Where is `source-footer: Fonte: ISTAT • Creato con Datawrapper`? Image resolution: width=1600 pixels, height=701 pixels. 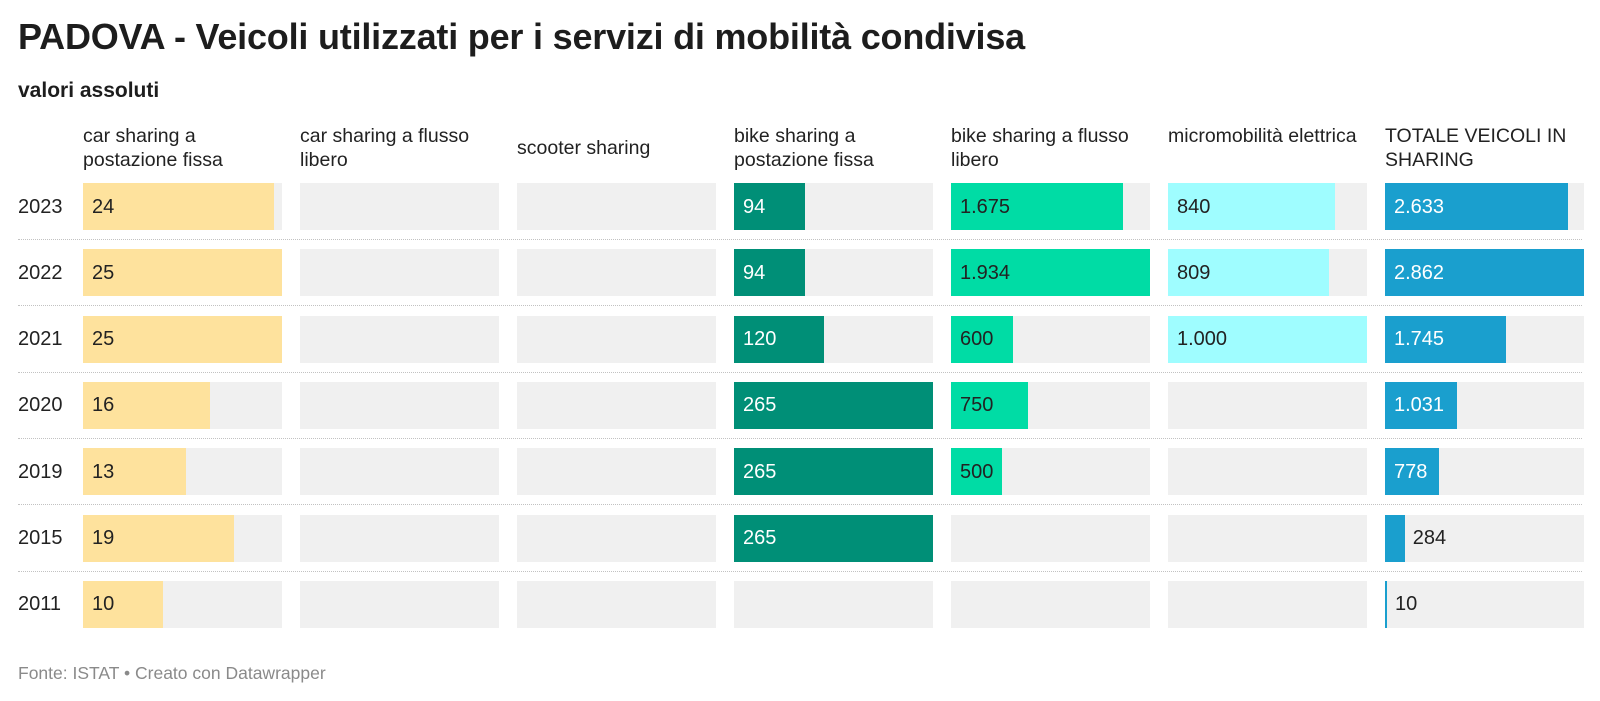
source-footer: Fonte: ISTAT • Creato con Datawrapper is located at coordinates (172, 673).